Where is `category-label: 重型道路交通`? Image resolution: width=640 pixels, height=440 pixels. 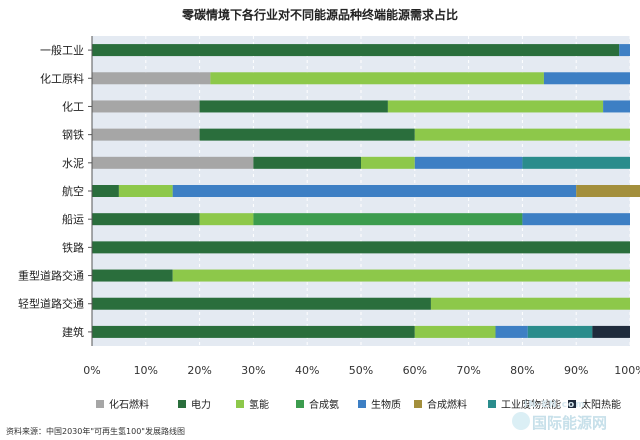
category-label: 重型道路交通 is located at coordinates (51, 276).